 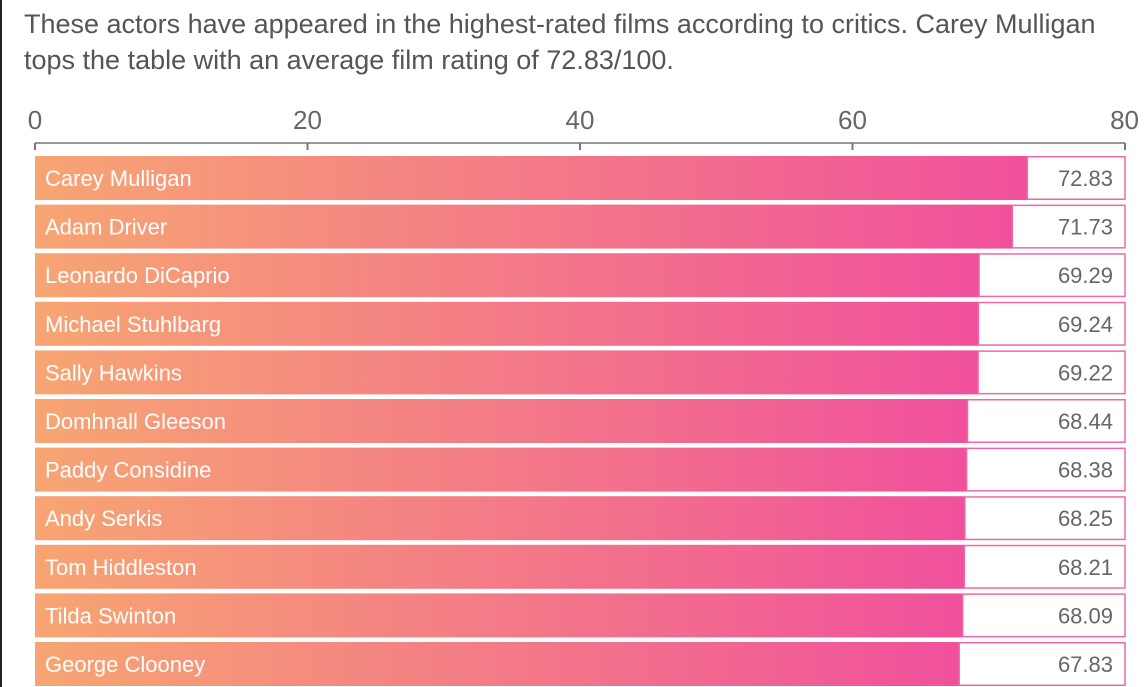 I want to click on bar-value-label: 68.21, so click(x=1085, y=567).